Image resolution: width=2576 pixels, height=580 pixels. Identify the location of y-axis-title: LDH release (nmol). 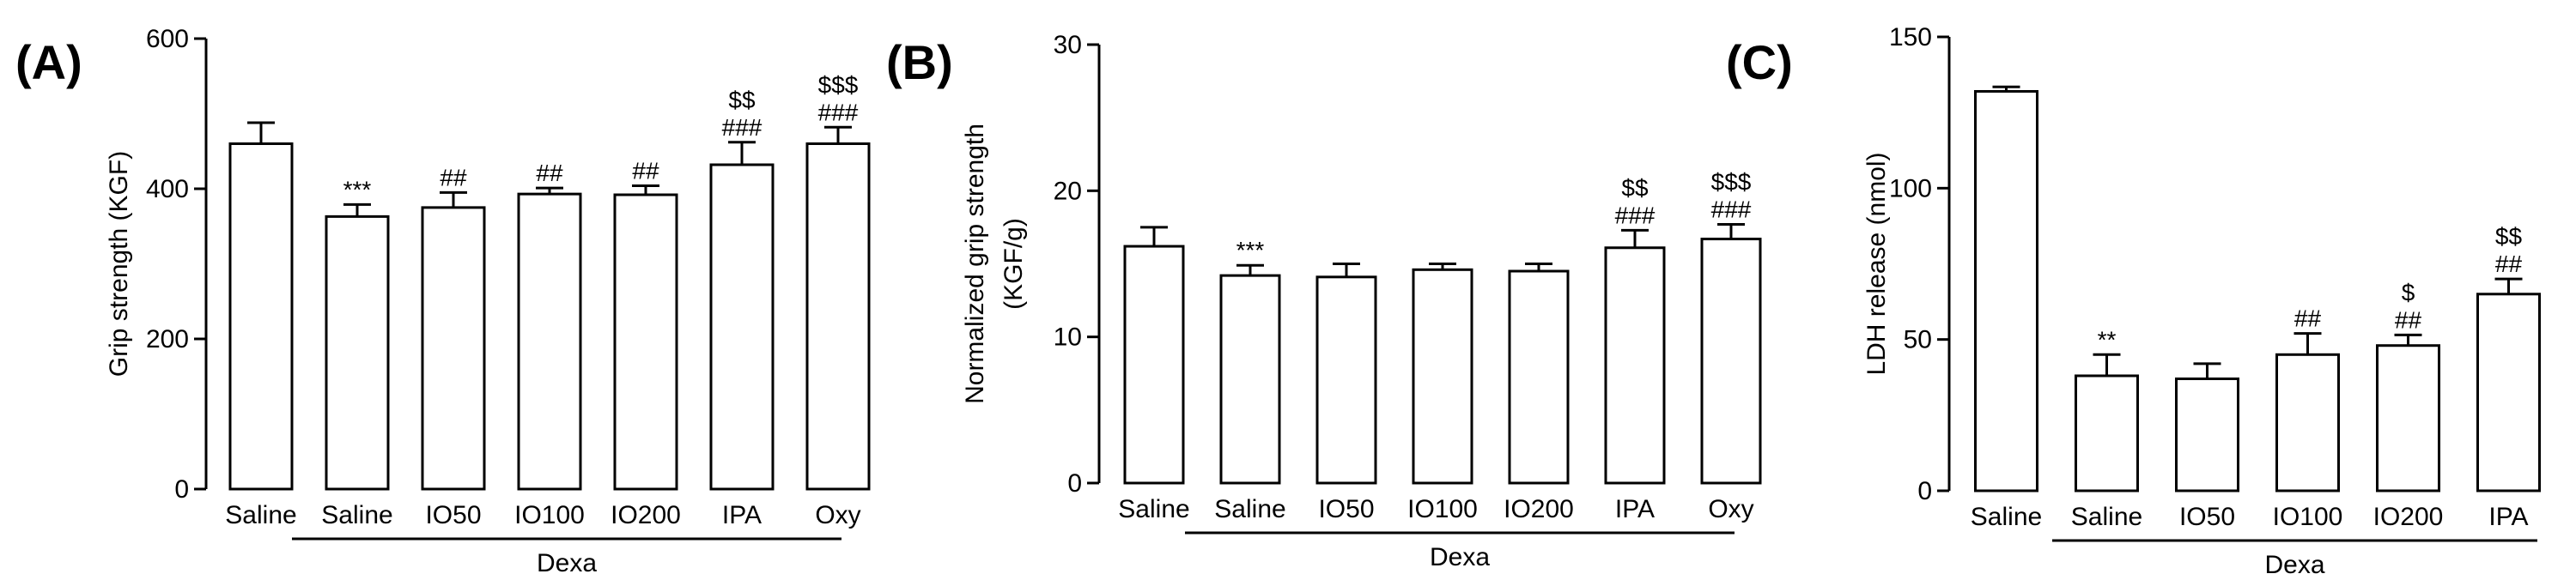
(1877, 264).